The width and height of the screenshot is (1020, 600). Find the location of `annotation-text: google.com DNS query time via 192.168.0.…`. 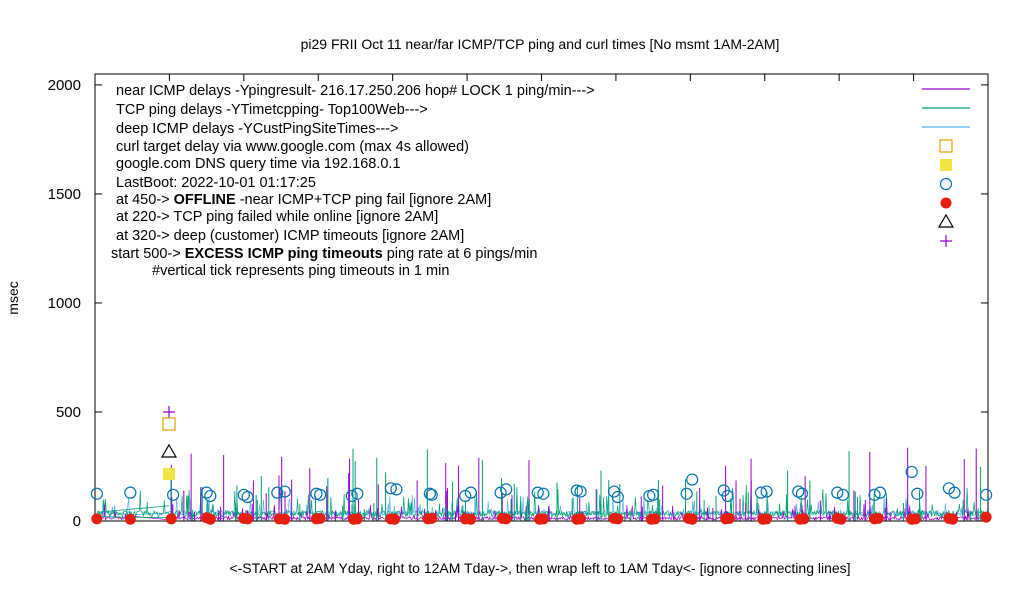

annotation-text: google.com DNS query time via 192.168.0.… is located at coordinates (258, 164).